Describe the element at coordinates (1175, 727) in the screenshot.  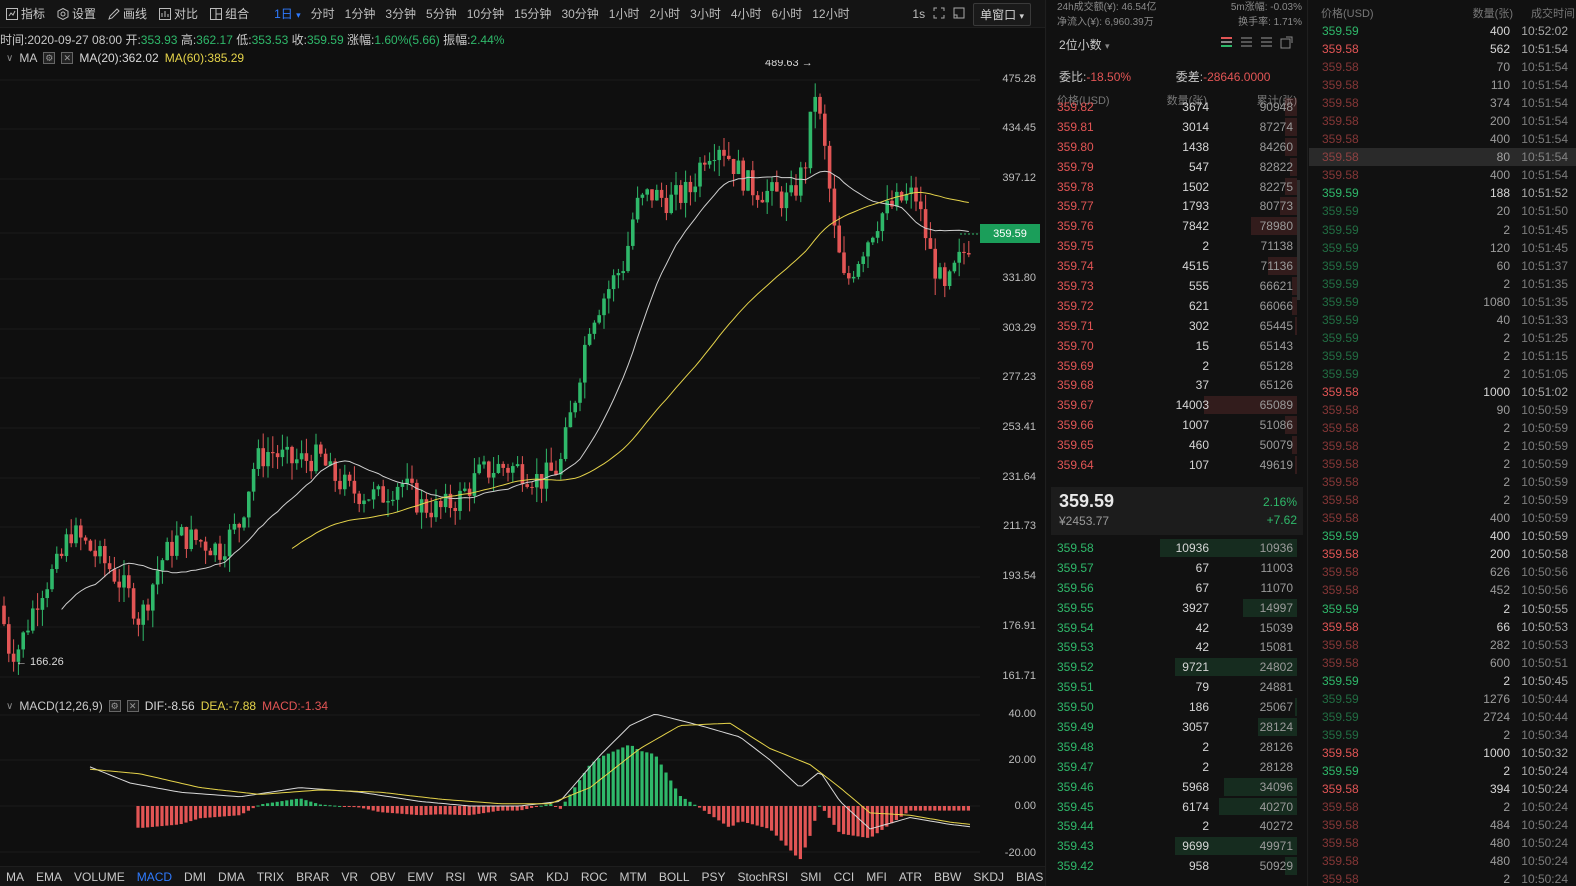
I see `bid-row: 359.49 3057 28124` at that location.